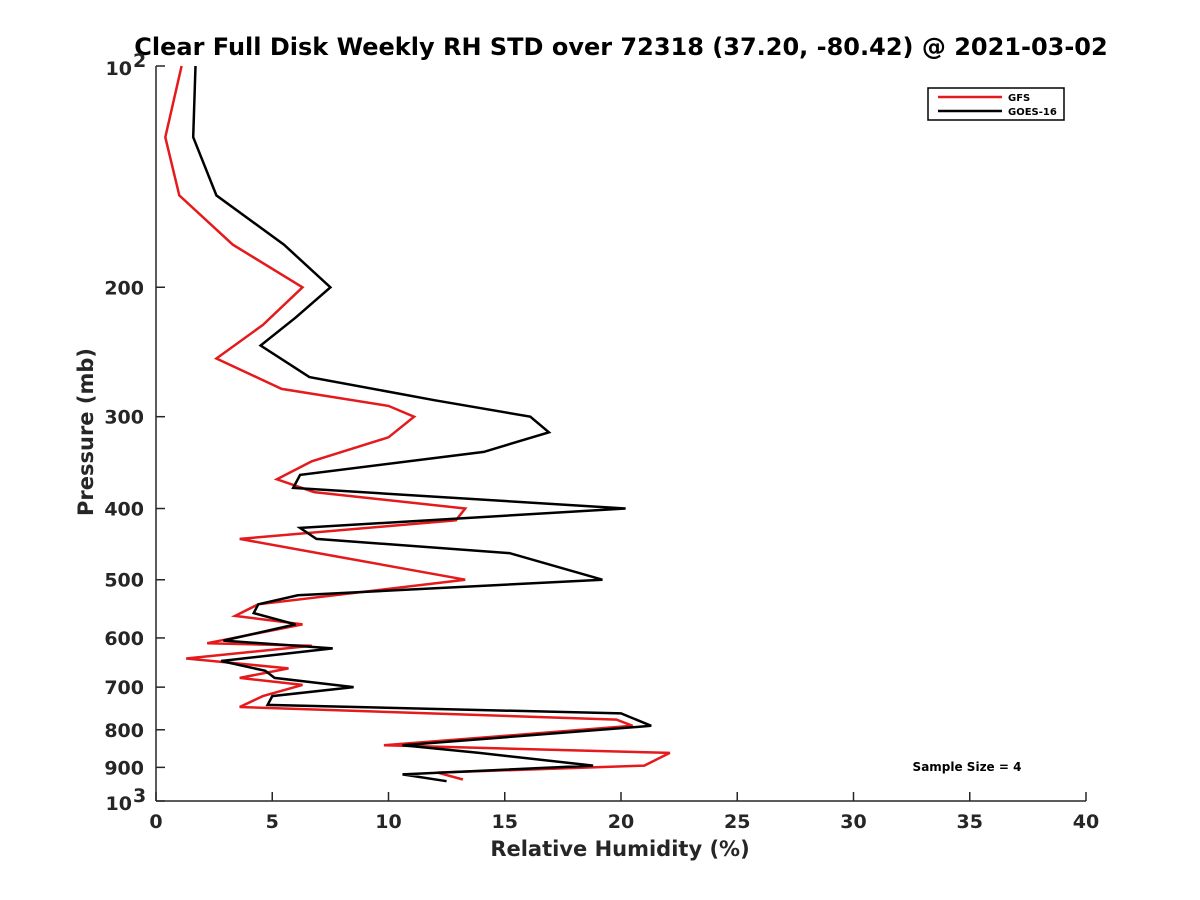  I want to click on y-decade-exponent: 3, so click(139, 796).